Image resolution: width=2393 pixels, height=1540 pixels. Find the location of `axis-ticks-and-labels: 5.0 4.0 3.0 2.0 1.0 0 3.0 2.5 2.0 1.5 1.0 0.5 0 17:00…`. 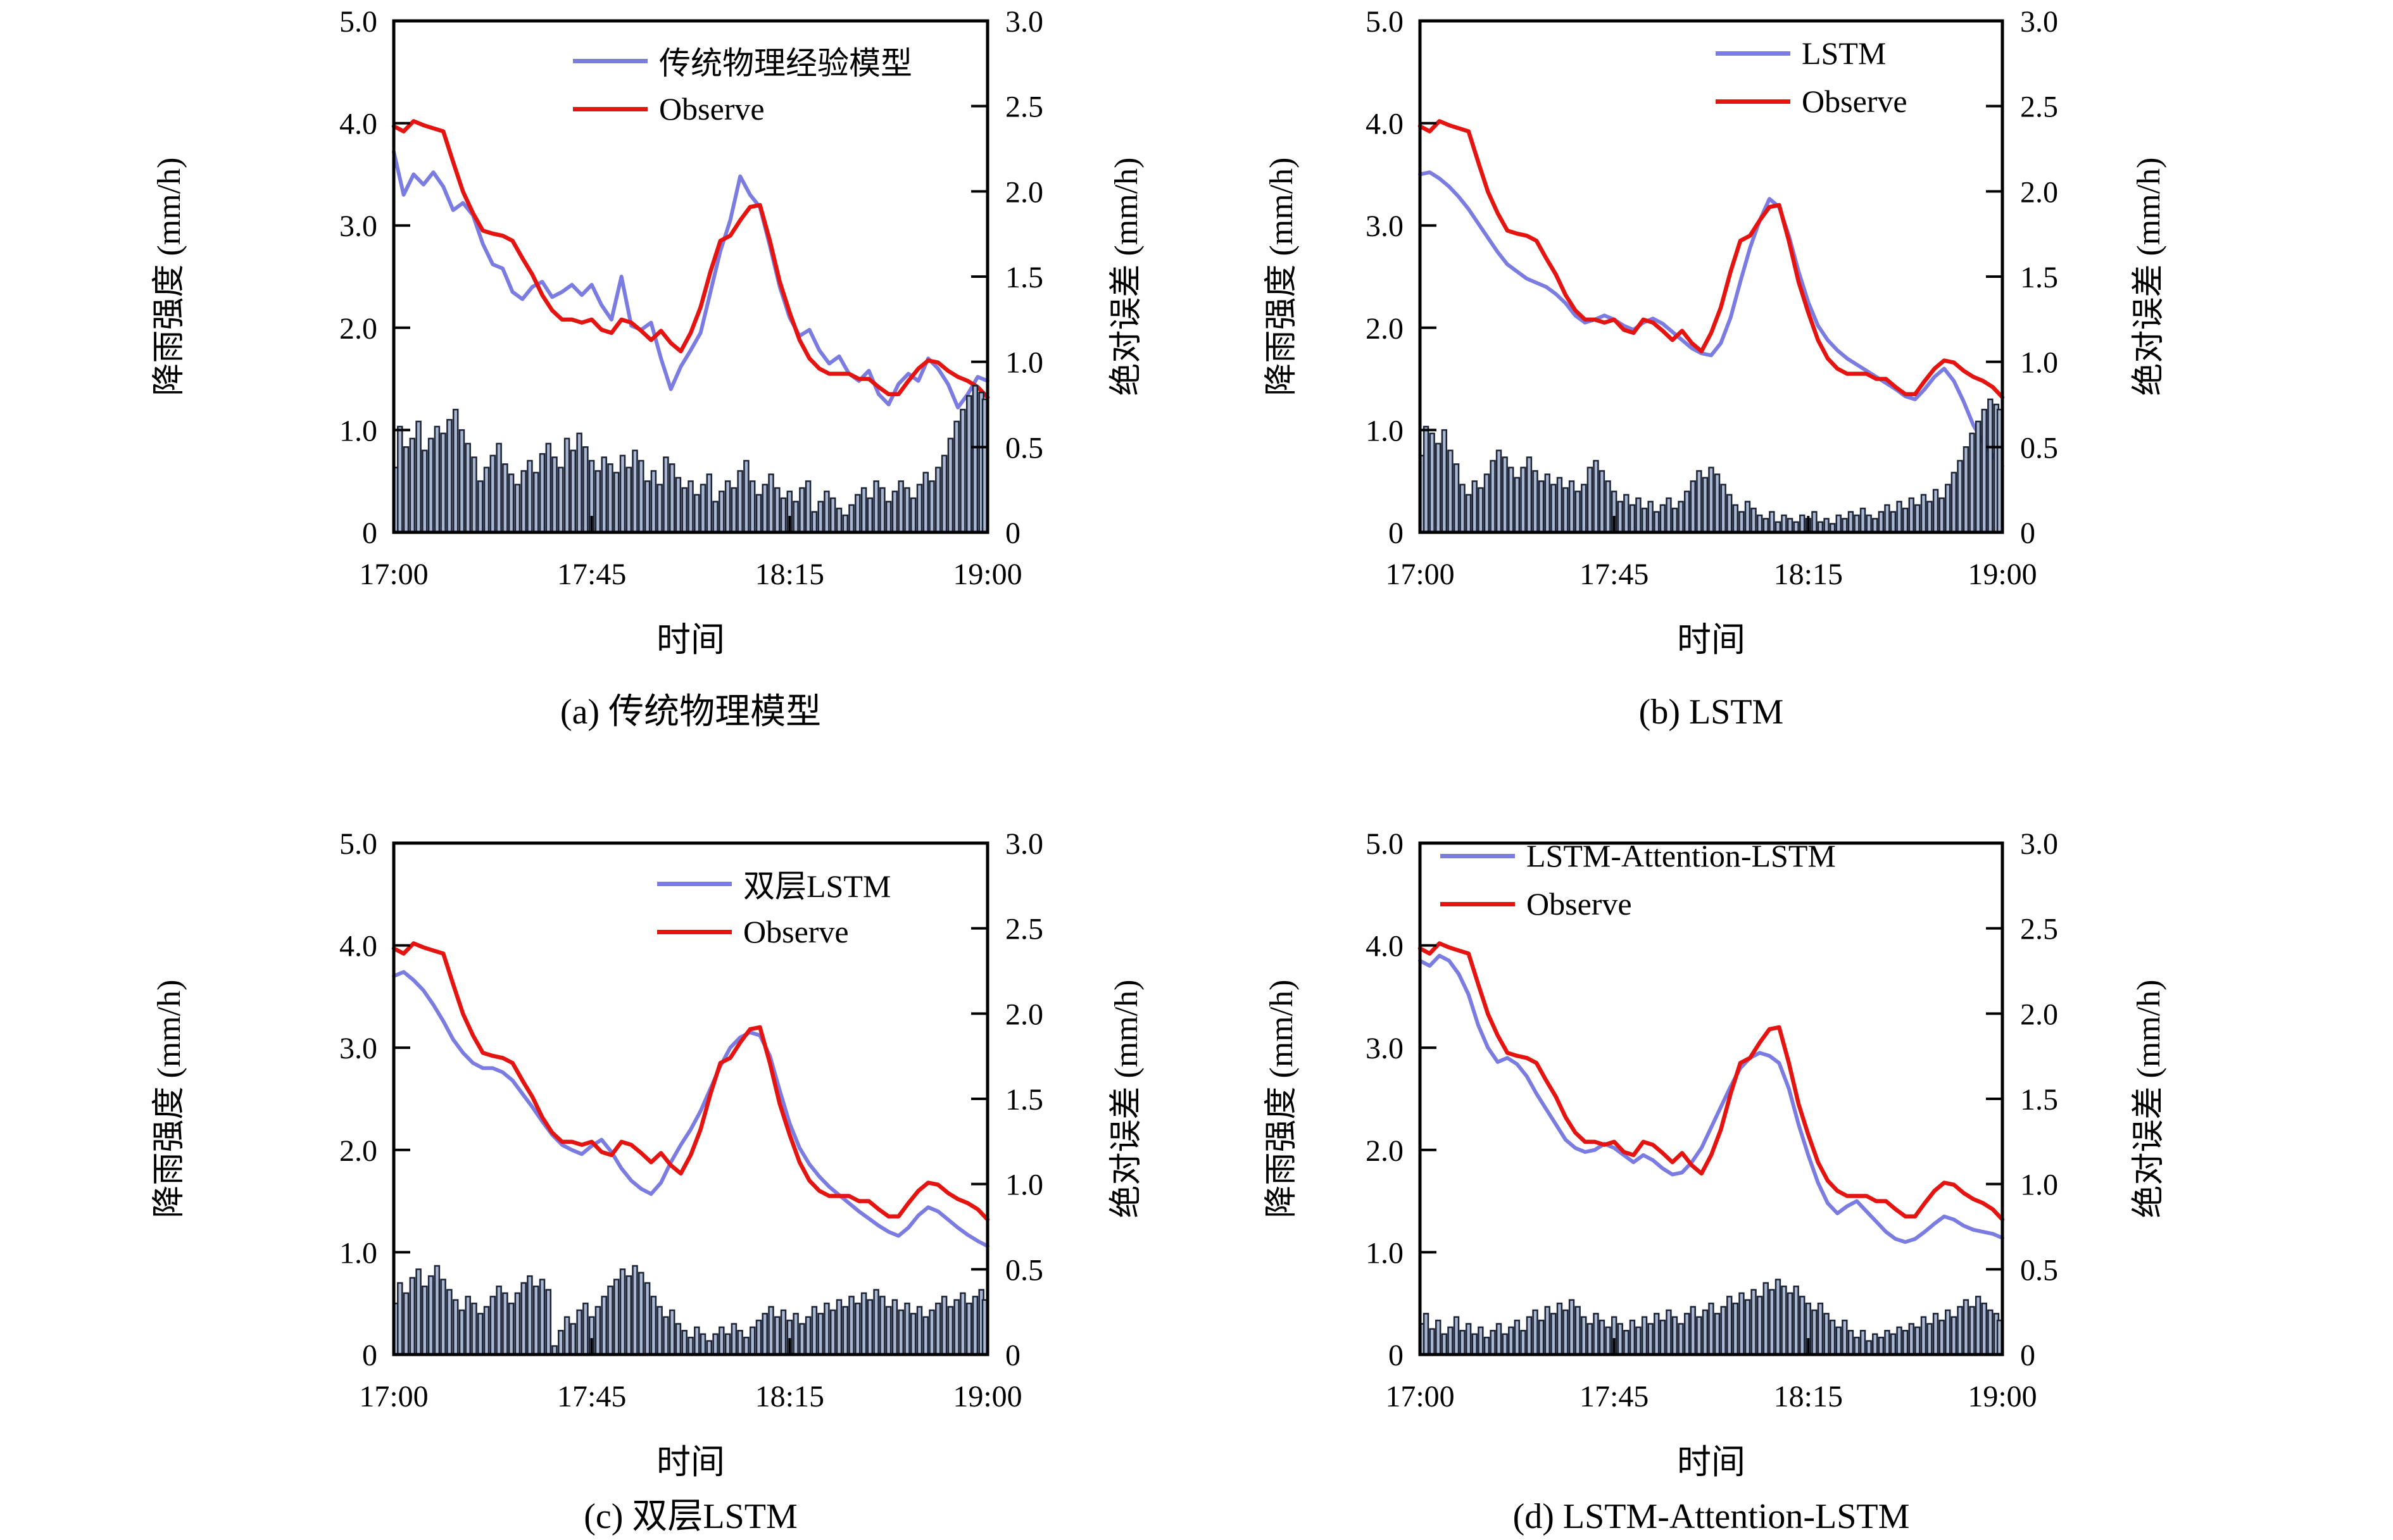

axis-ticks-and-labels: 5.0 4.0 3.0 2.0 1.0 0 3.0 2.5 2.0 1.5 1.0 0.5 0 17:00… is located at coordinates (691, 298).